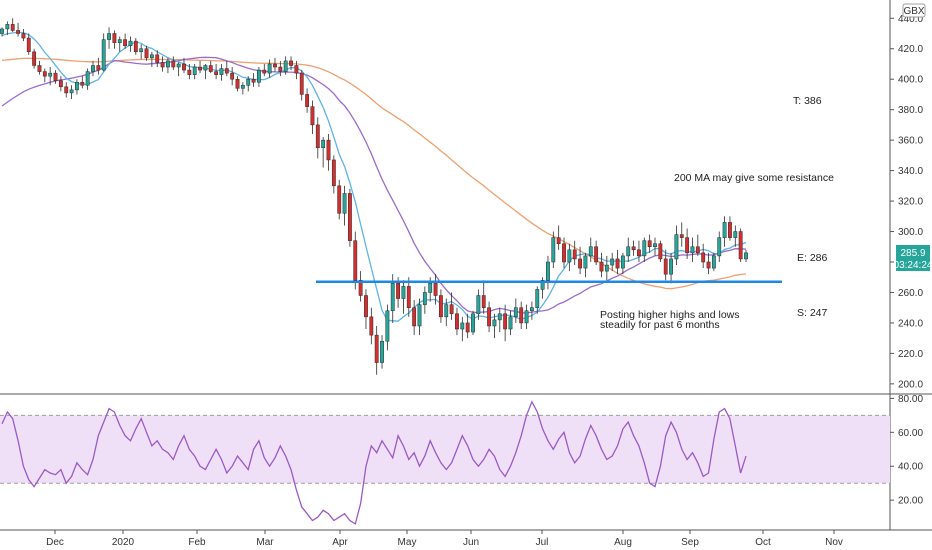 This screenshot has width=932, height=550. What do you see at coordinates (670, 315) in the screenshot?
I see `trend-note-line1: Posting higher highs and lows` at bounding box center [670, 315].